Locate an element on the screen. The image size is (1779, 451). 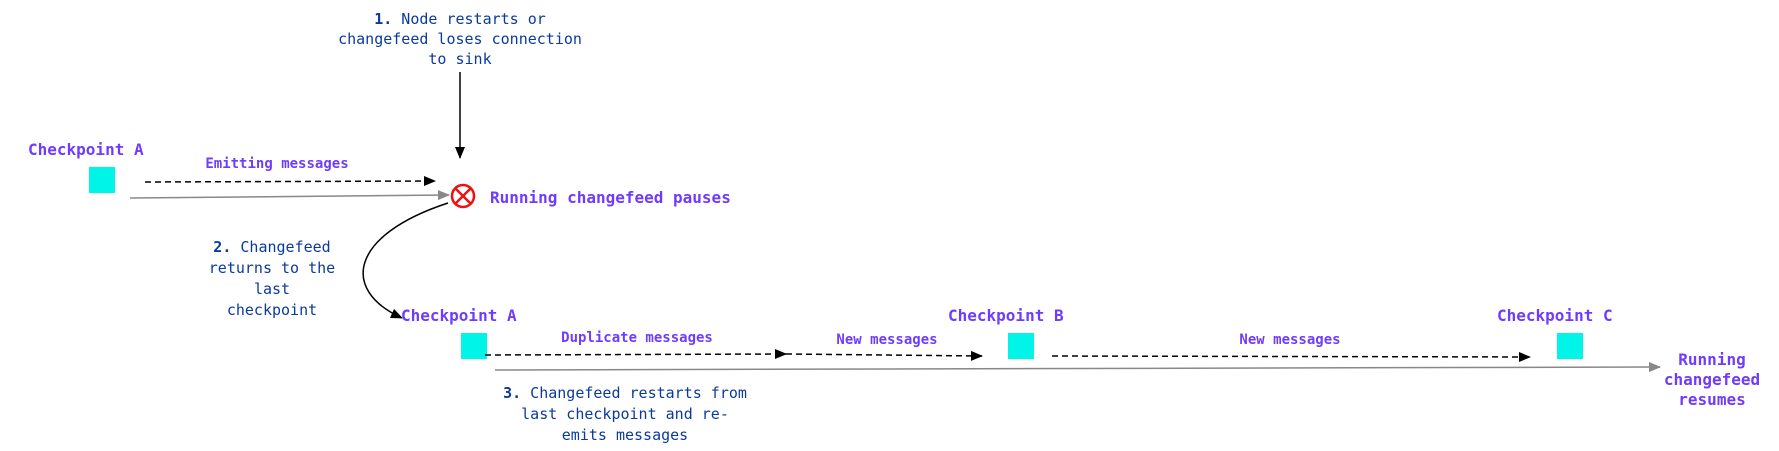
svg-text: 1. Node restarts or is located at coordinates (460, 19).